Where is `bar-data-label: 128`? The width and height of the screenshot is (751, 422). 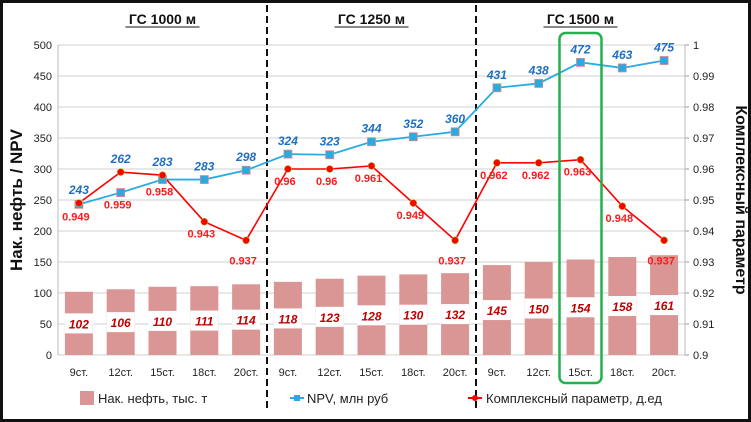 bar-data-label: 128 is located at coordinates (371, 316).